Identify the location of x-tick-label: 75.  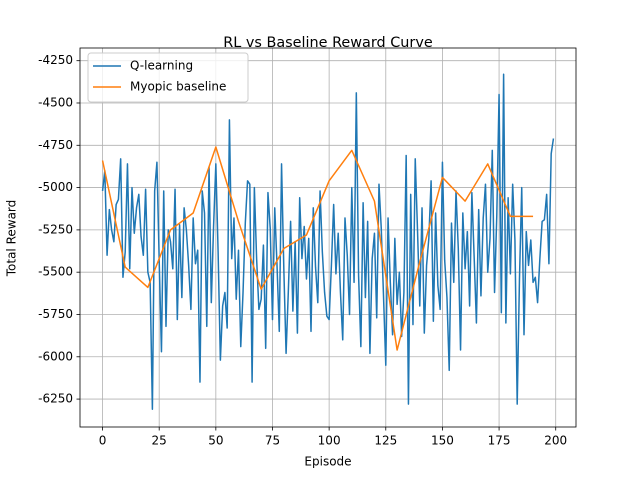
(272, 441).